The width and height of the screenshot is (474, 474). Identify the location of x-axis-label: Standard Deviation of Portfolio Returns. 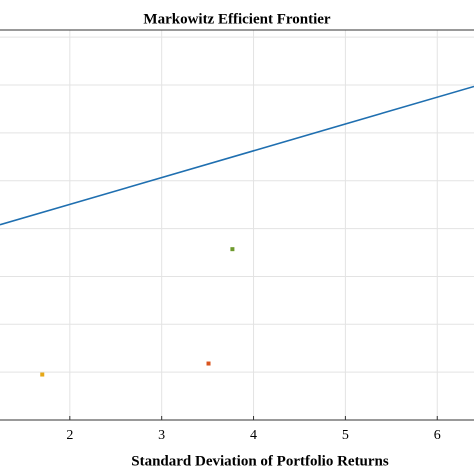
(260, 461).